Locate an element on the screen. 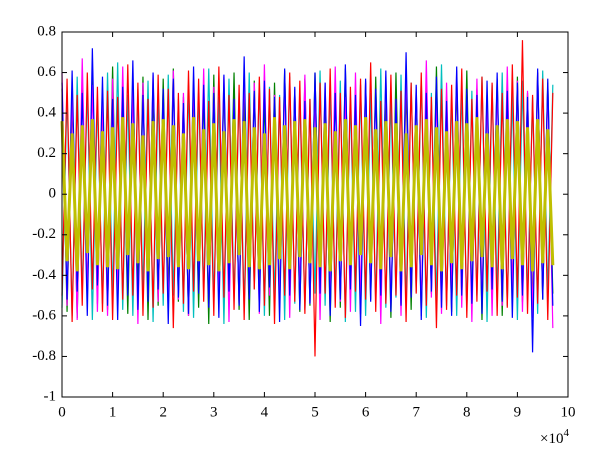 This screenshot has width=600, height=472. y-tick-label: -0.4 is located at coordinates (44, 275).